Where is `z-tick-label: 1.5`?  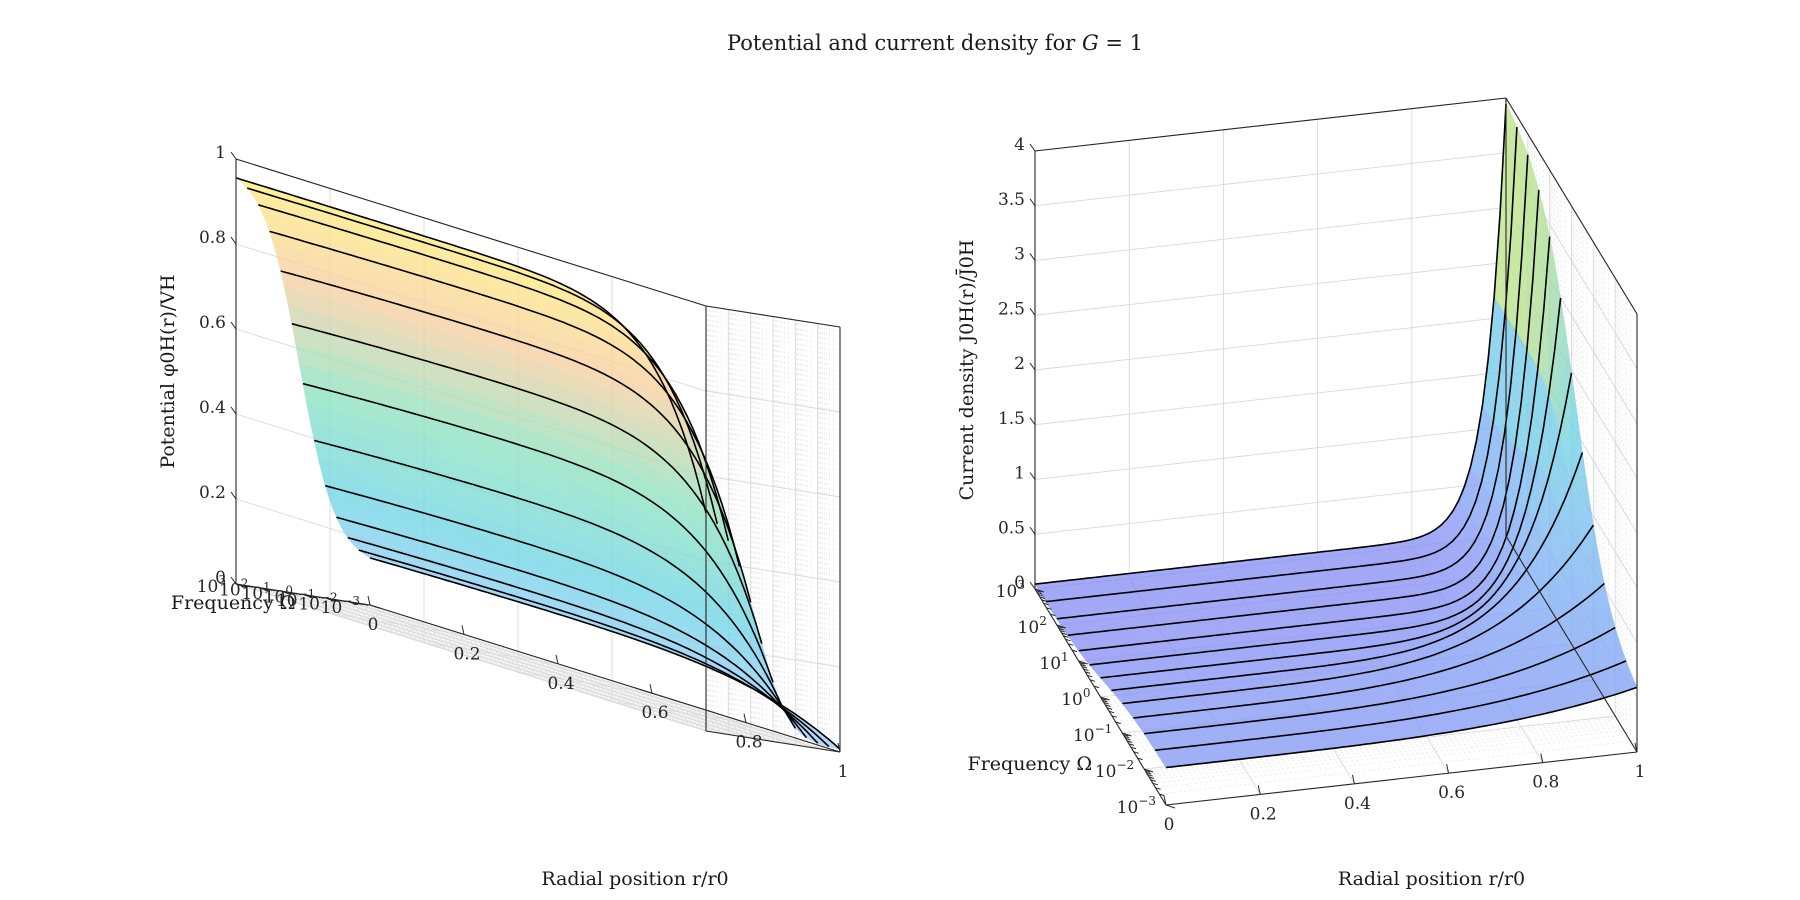 z-tick-label: 1.5 is located at coordinates (1011, 419).